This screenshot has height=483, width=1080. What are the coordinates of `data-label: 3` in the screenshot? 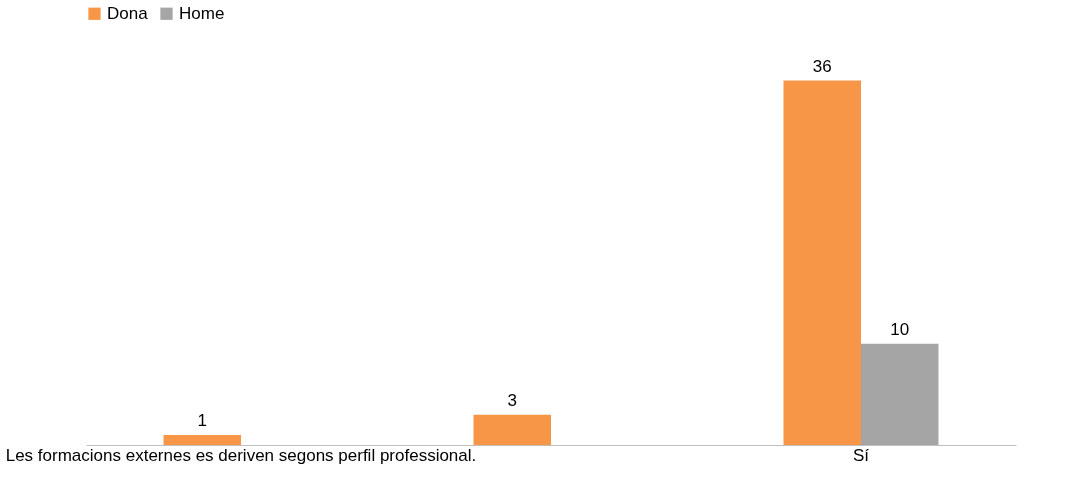 It's located at (512, 400).